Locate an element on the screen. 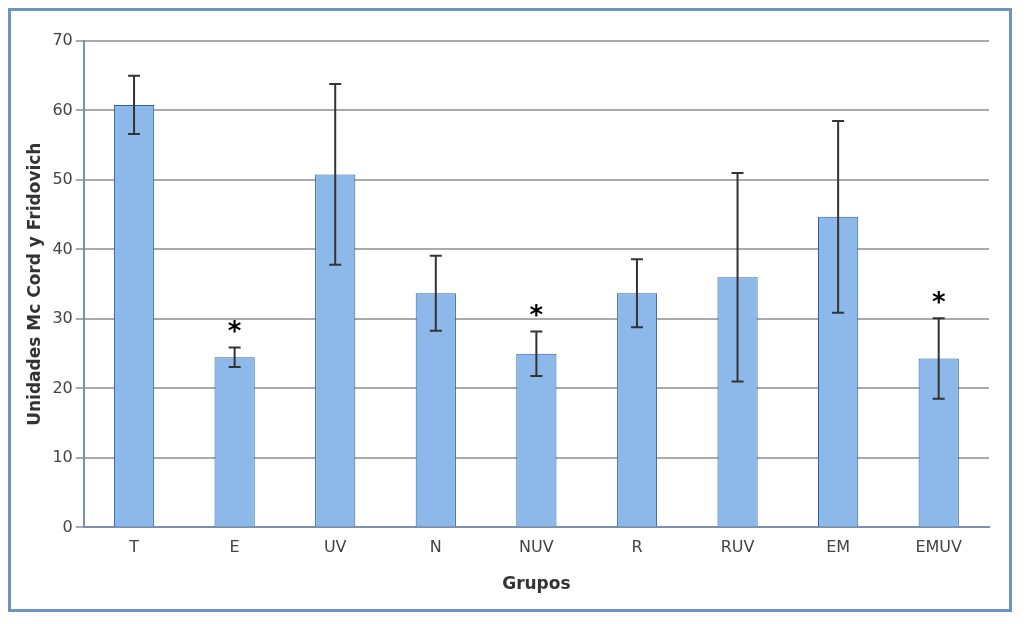  y-tick-label: 40 is located at coordinates (62, 248).